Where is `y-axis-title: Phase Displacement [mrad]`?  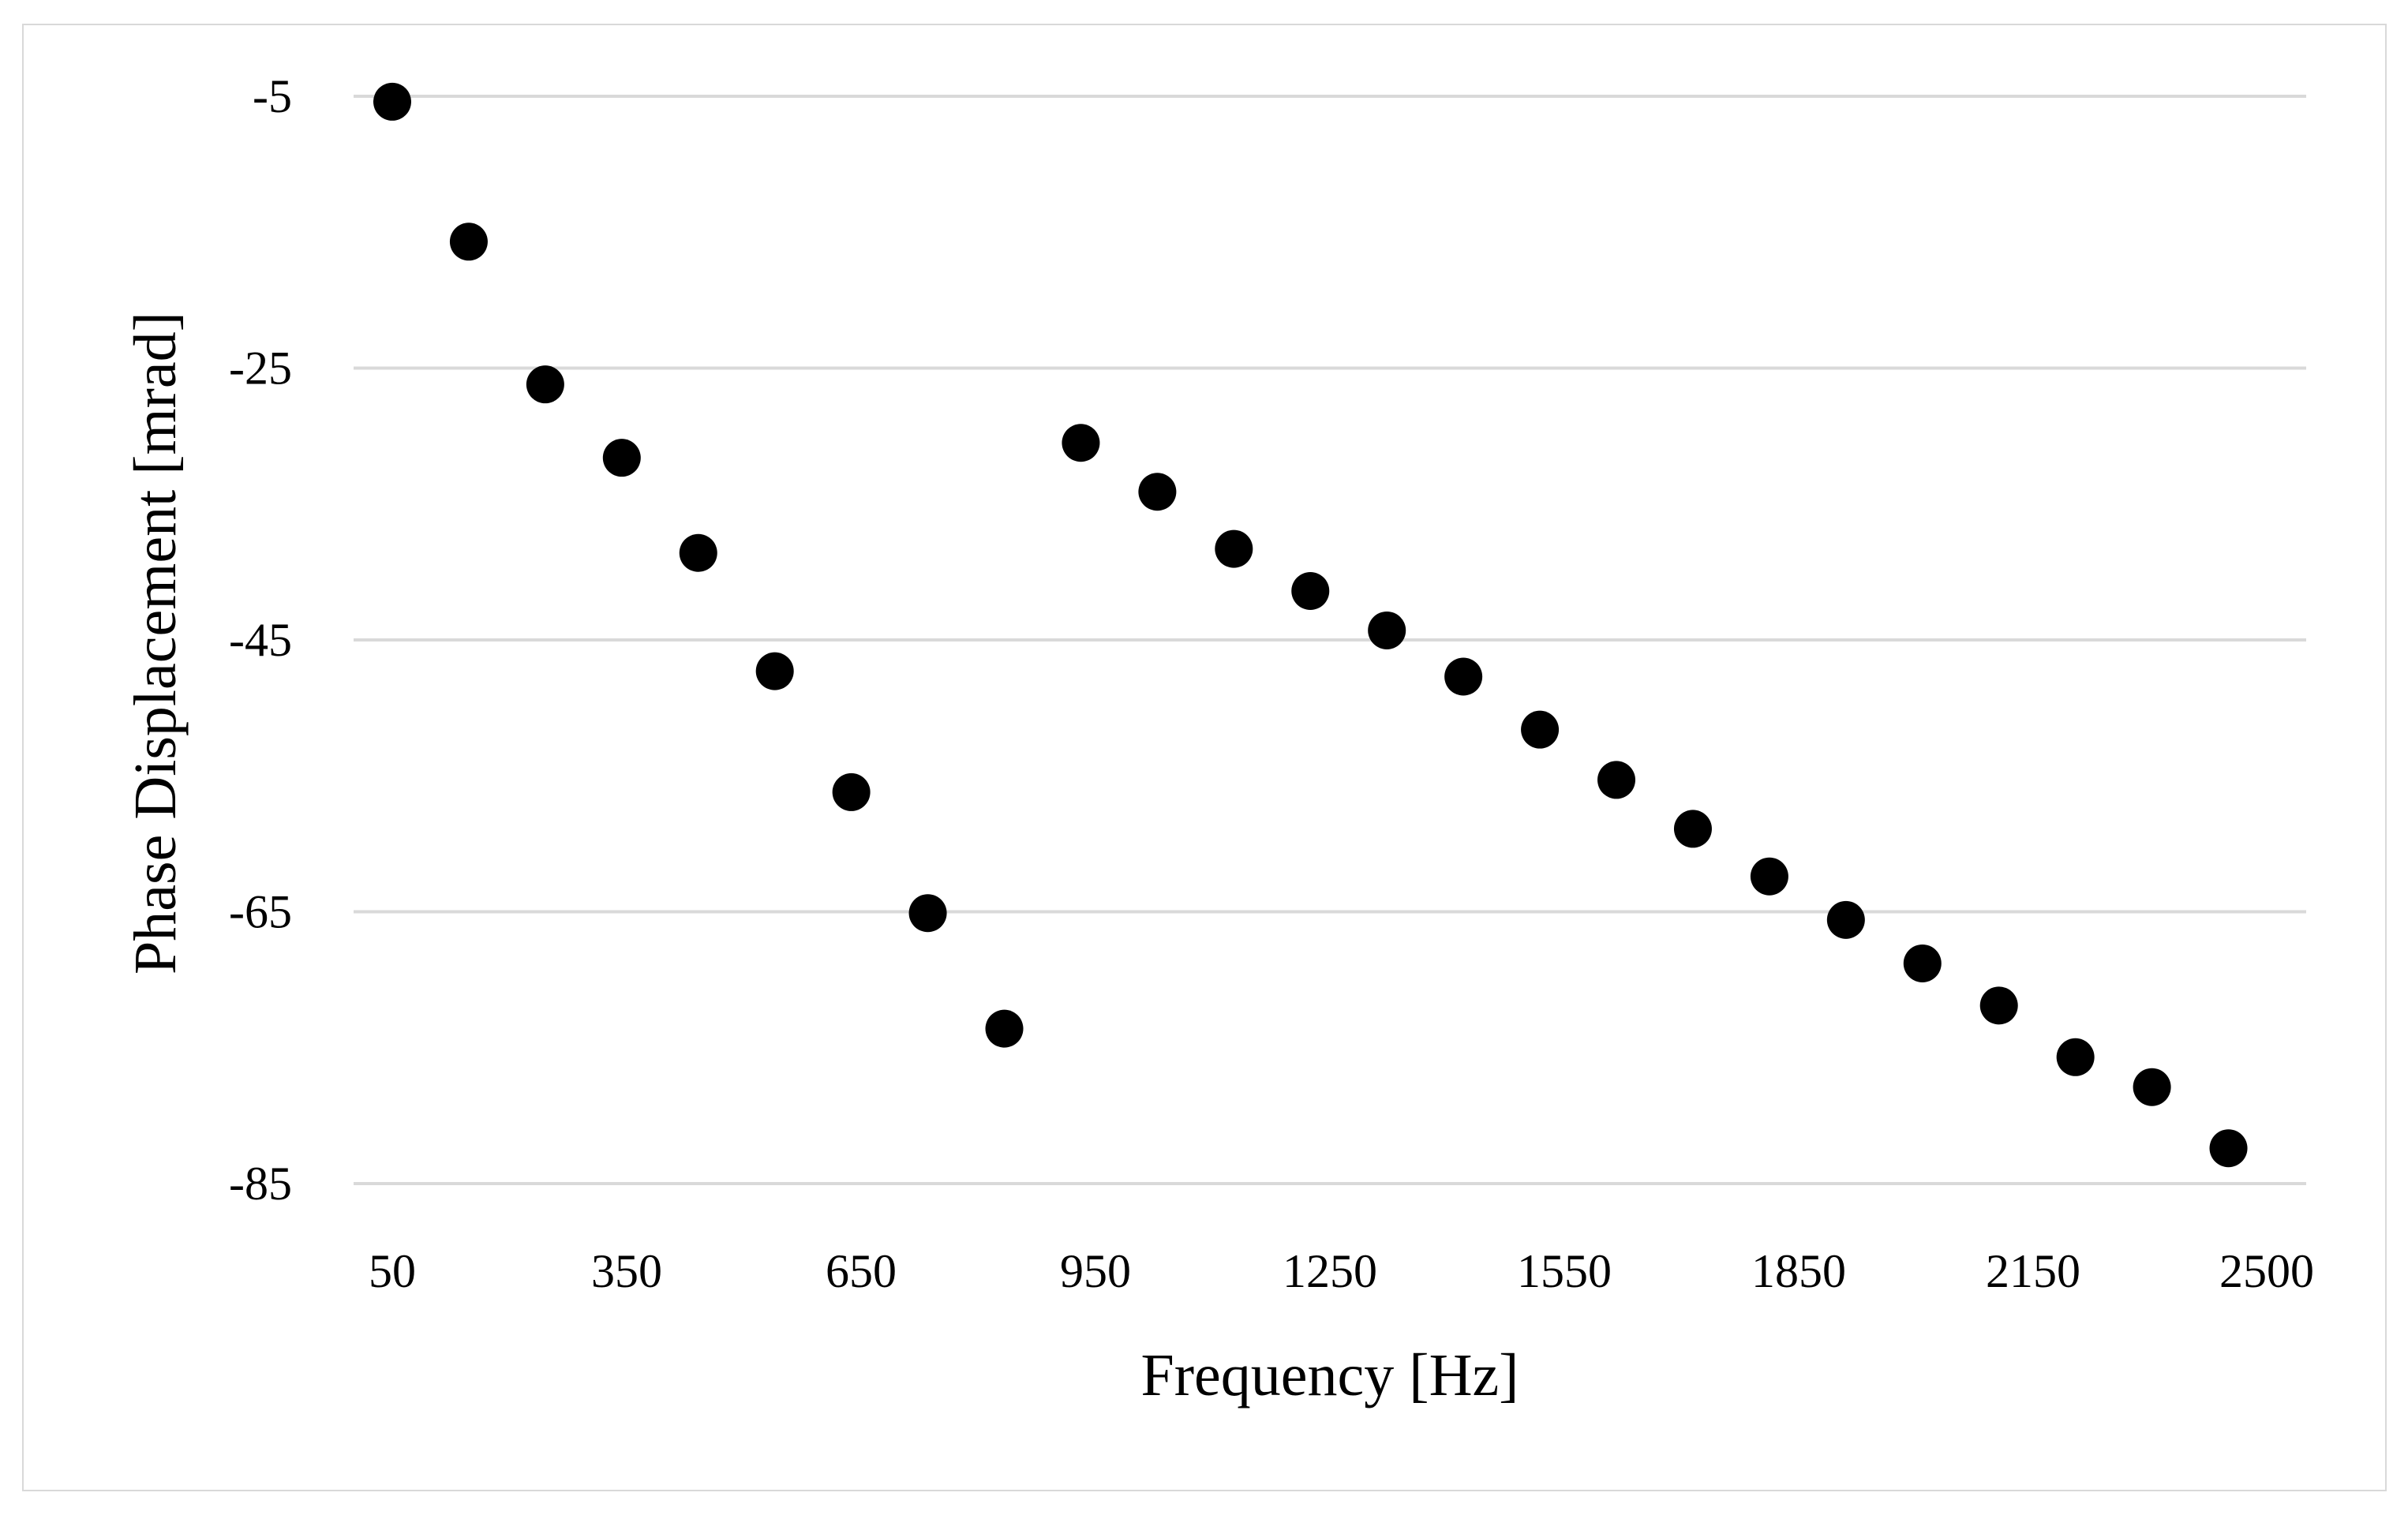 y-axis-title: Phase Displacement [mrad] is located at coordinates (155, 643).